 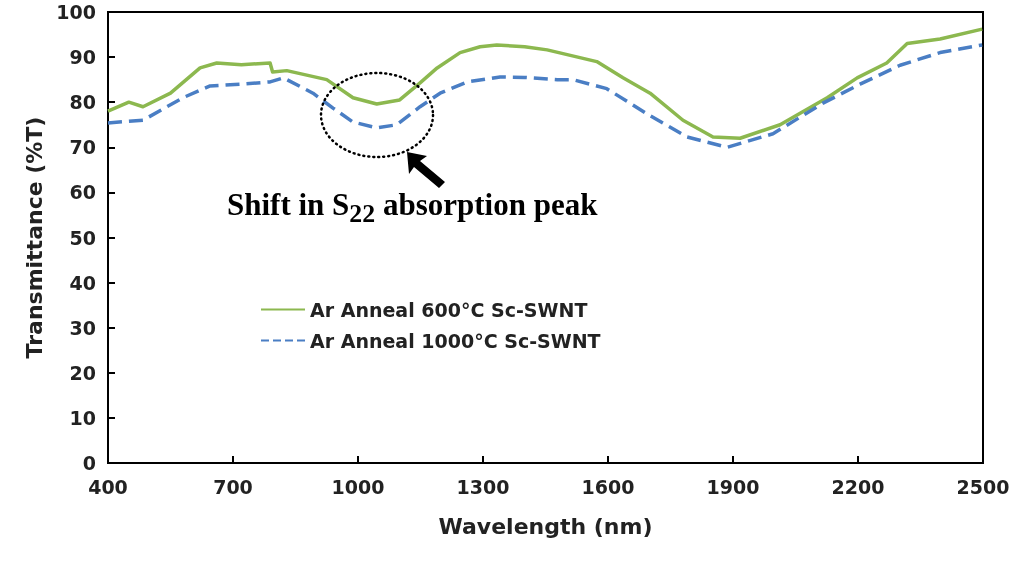 What do you see at coordinates (82, 417) in the screenshot?
I see `y-tick-label: 10` at bounding box center [82, 417].